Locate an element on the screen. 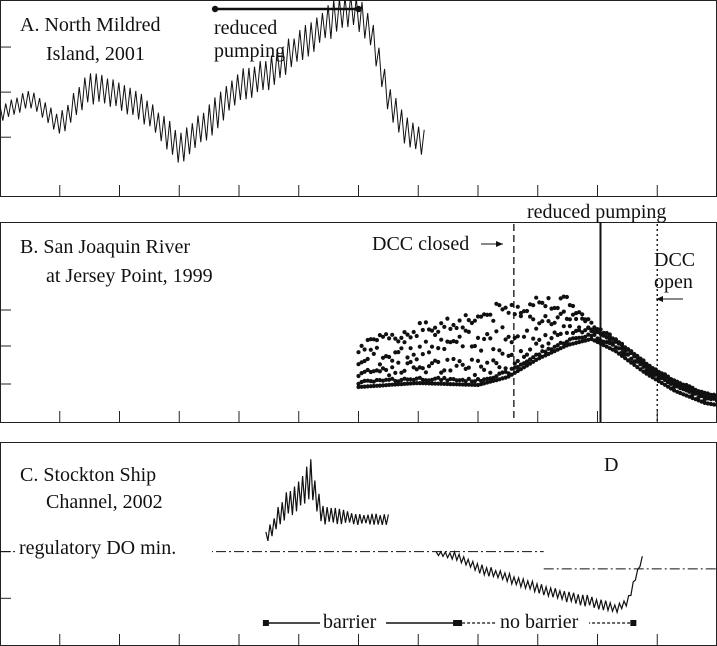  panel-c-regulatory-label-bg is located at coordinates (114, 546).